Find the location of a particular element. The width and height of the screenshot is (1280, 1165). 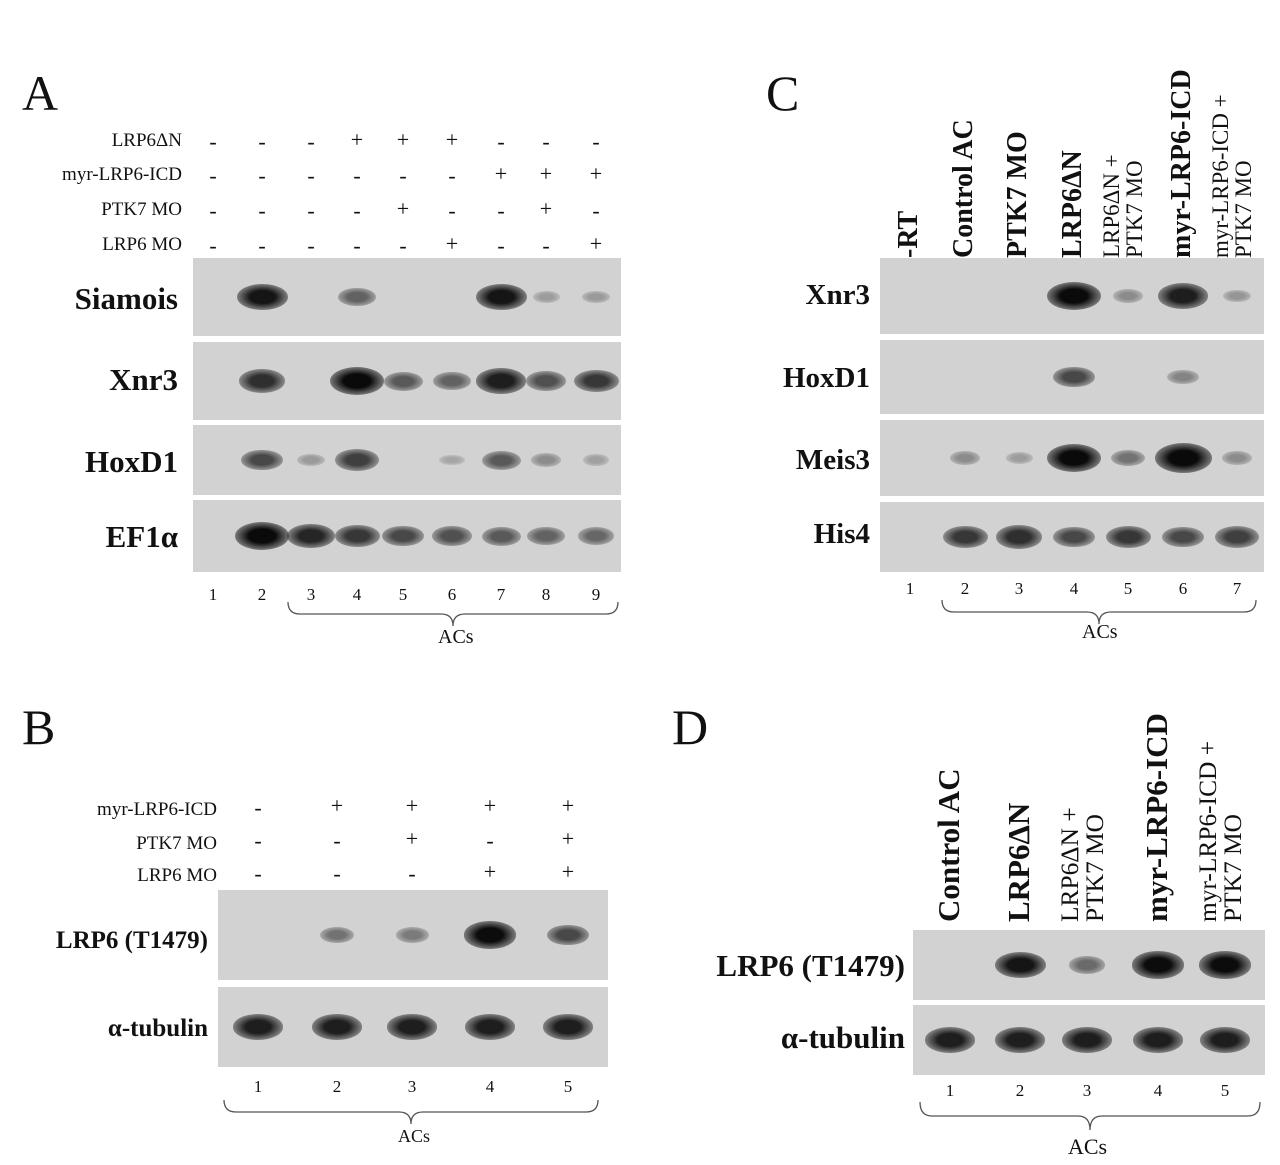

panel-d-blot-lrp6 is located at coordinates (1089, 965).